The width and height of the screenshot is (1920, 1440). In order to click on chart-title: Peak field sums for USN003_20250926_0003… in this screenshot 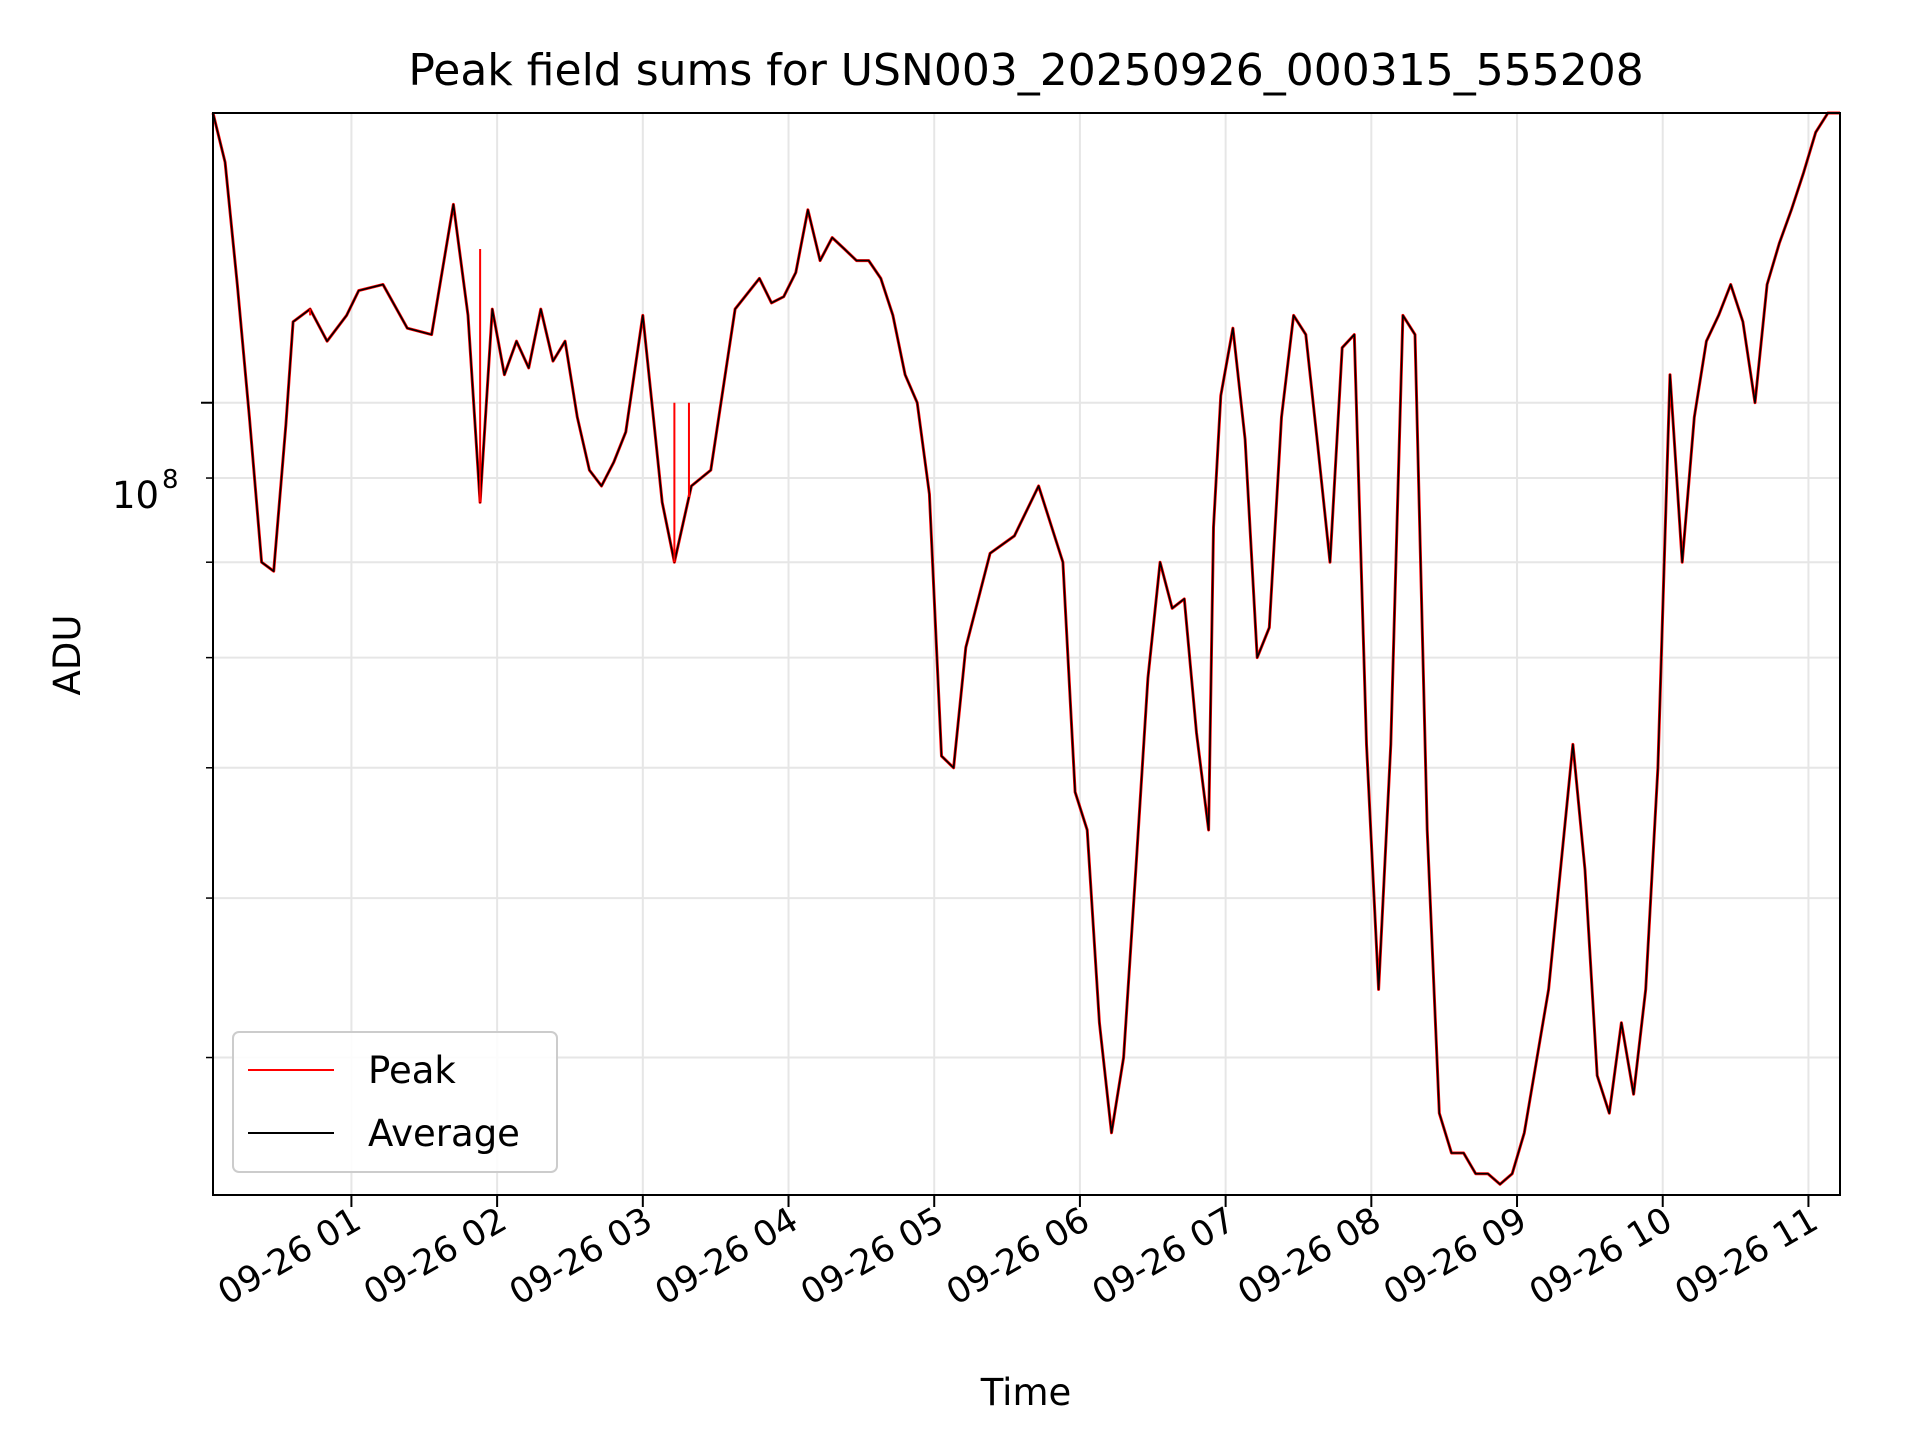, I will do `click(1025, 70)`.